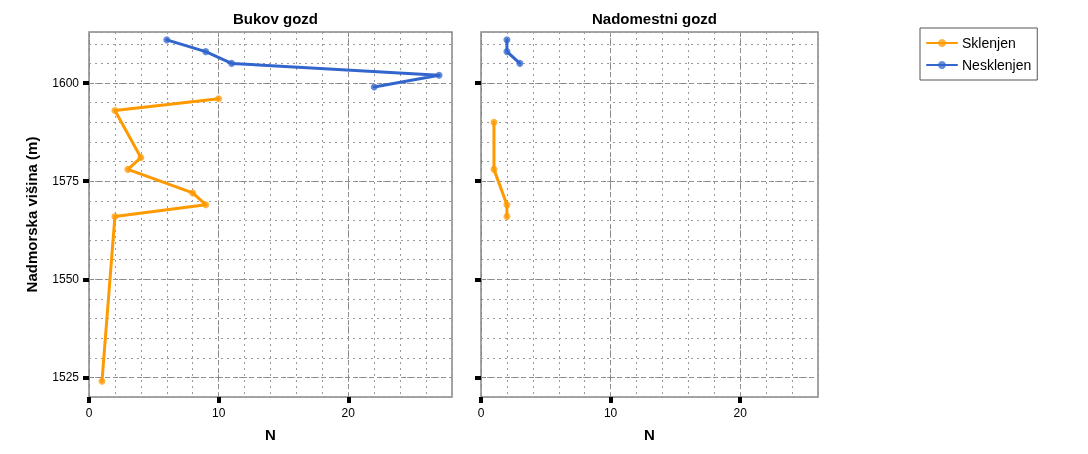  I want to click on y-tick-label: 1575, so click(66, 181).